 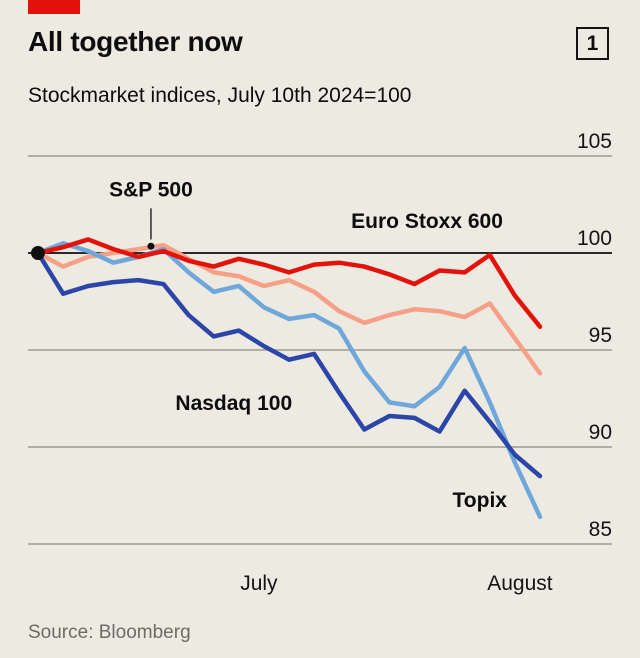 What do you see at coordinates (600, 529) in the screenshot?
I see `y-tick-label: 85` at bounding box center [600, 529].